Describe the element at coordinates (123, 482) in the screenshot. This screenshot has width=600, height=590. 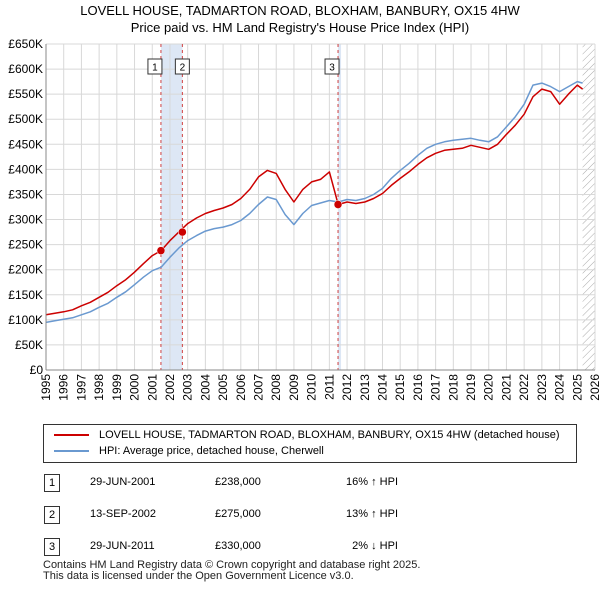
I see `sale-date: 29-JUN-2001` at that location.